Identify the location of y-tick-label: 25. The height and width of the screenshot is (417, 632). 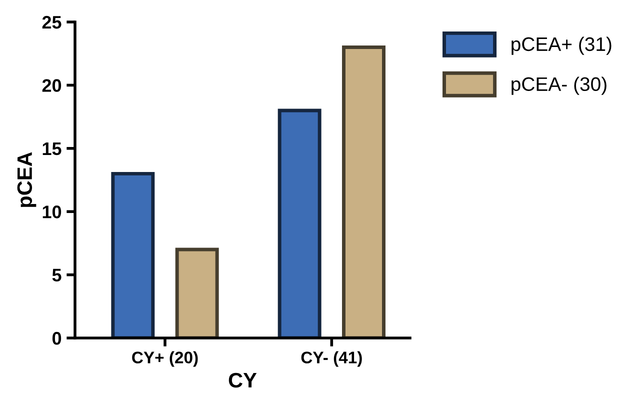
(52, 22).